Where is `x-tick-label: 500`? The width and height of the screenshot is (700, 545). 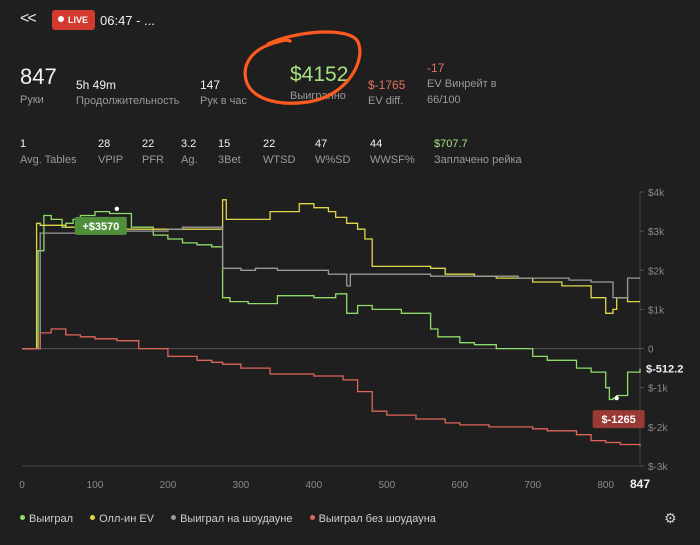
x-tick-label: 500 is located at coordinates (386, 485).